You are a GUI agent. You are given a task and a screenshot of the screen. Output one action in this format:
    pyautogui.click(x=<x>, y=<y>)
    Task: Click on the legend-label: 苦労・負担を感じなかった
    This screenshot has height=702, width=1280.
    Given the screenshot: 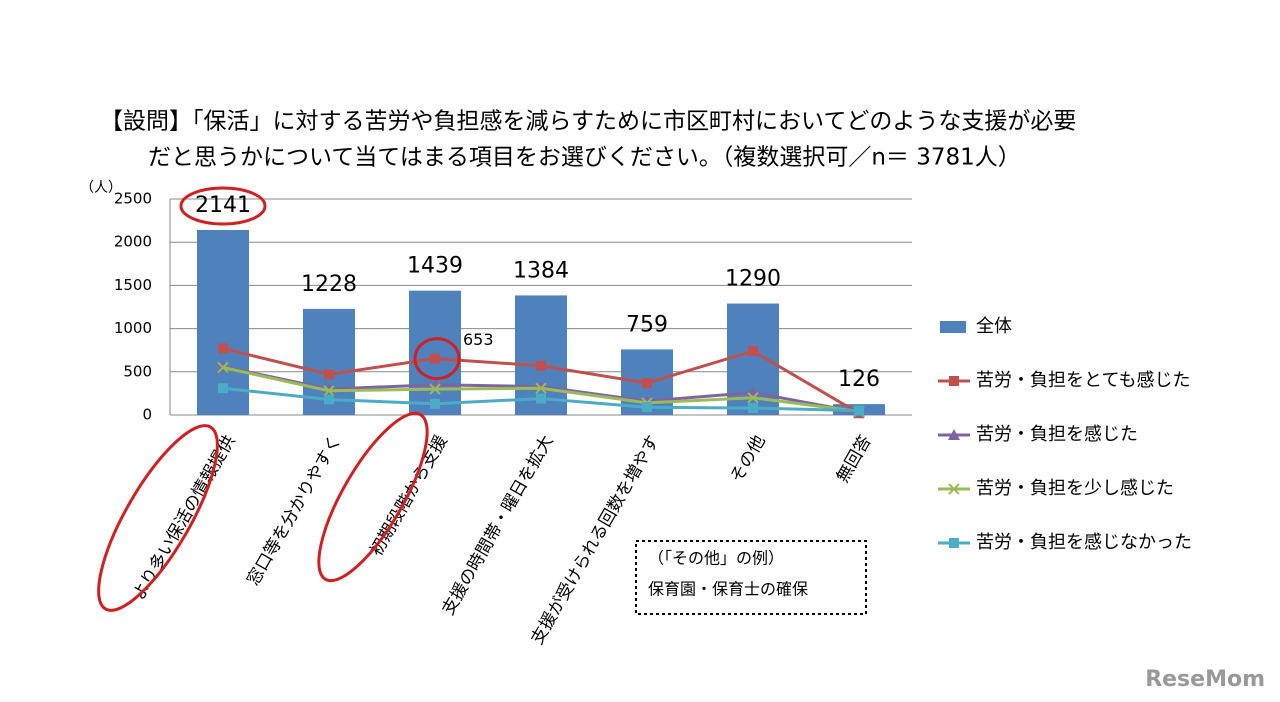 What is the action you would take?
    pyautogui.click(x=1084, y=542)
    